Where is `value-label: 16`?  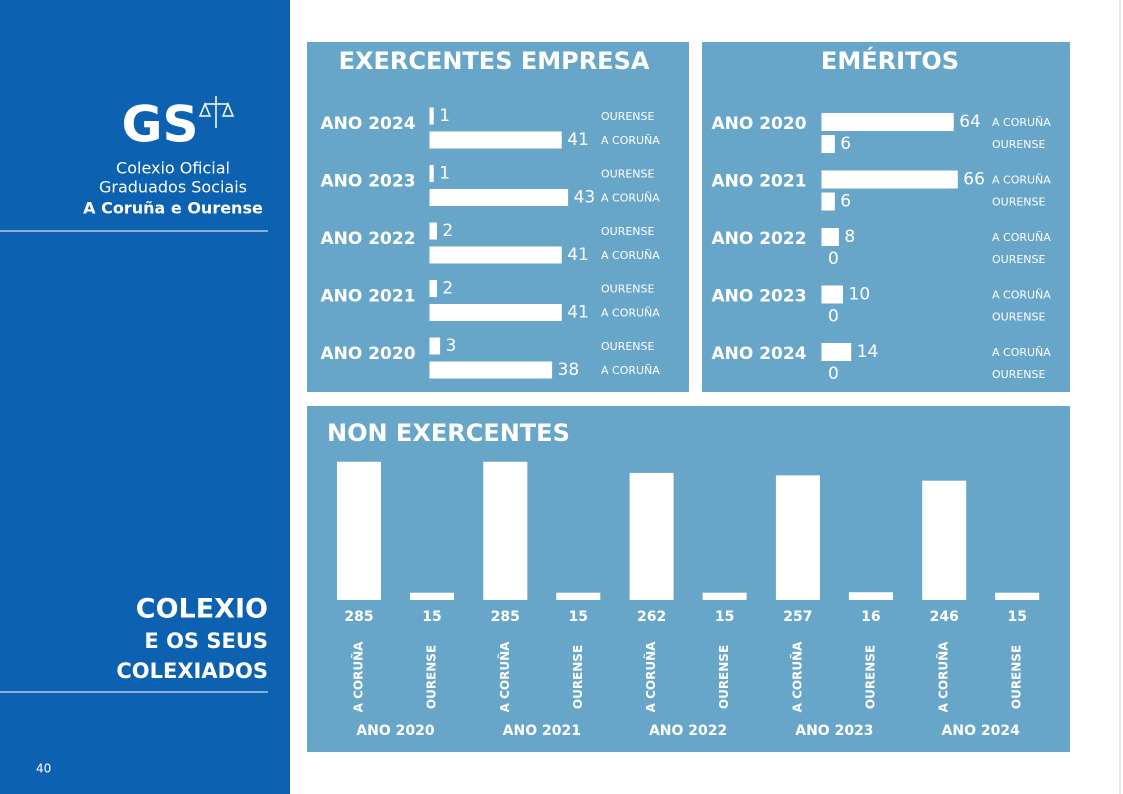 value-label: 16 is located at coordinates (870, 617).